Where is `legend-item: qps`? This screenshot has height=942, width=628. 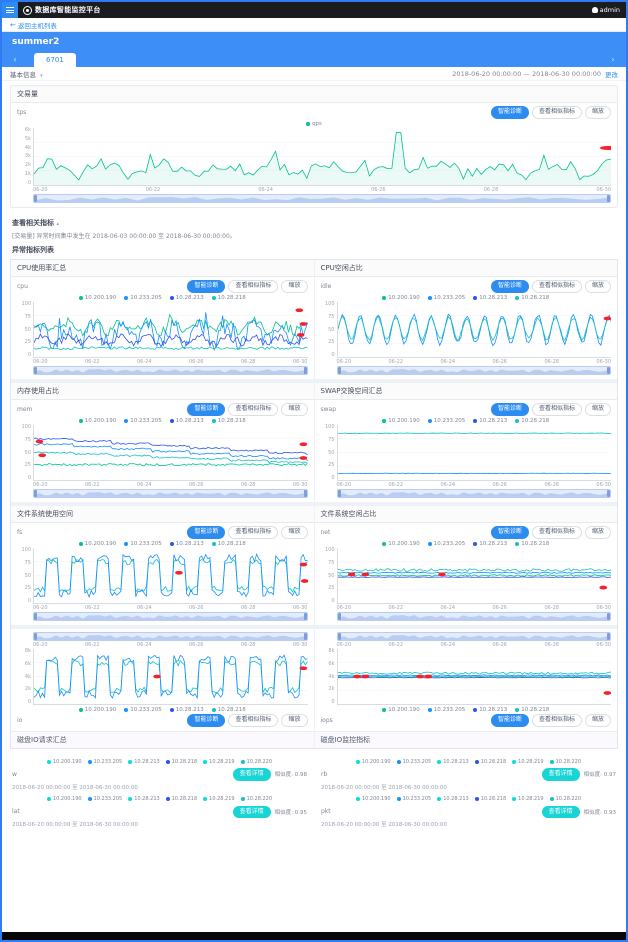 legend-item: qps is located at coordinates (314, 124).